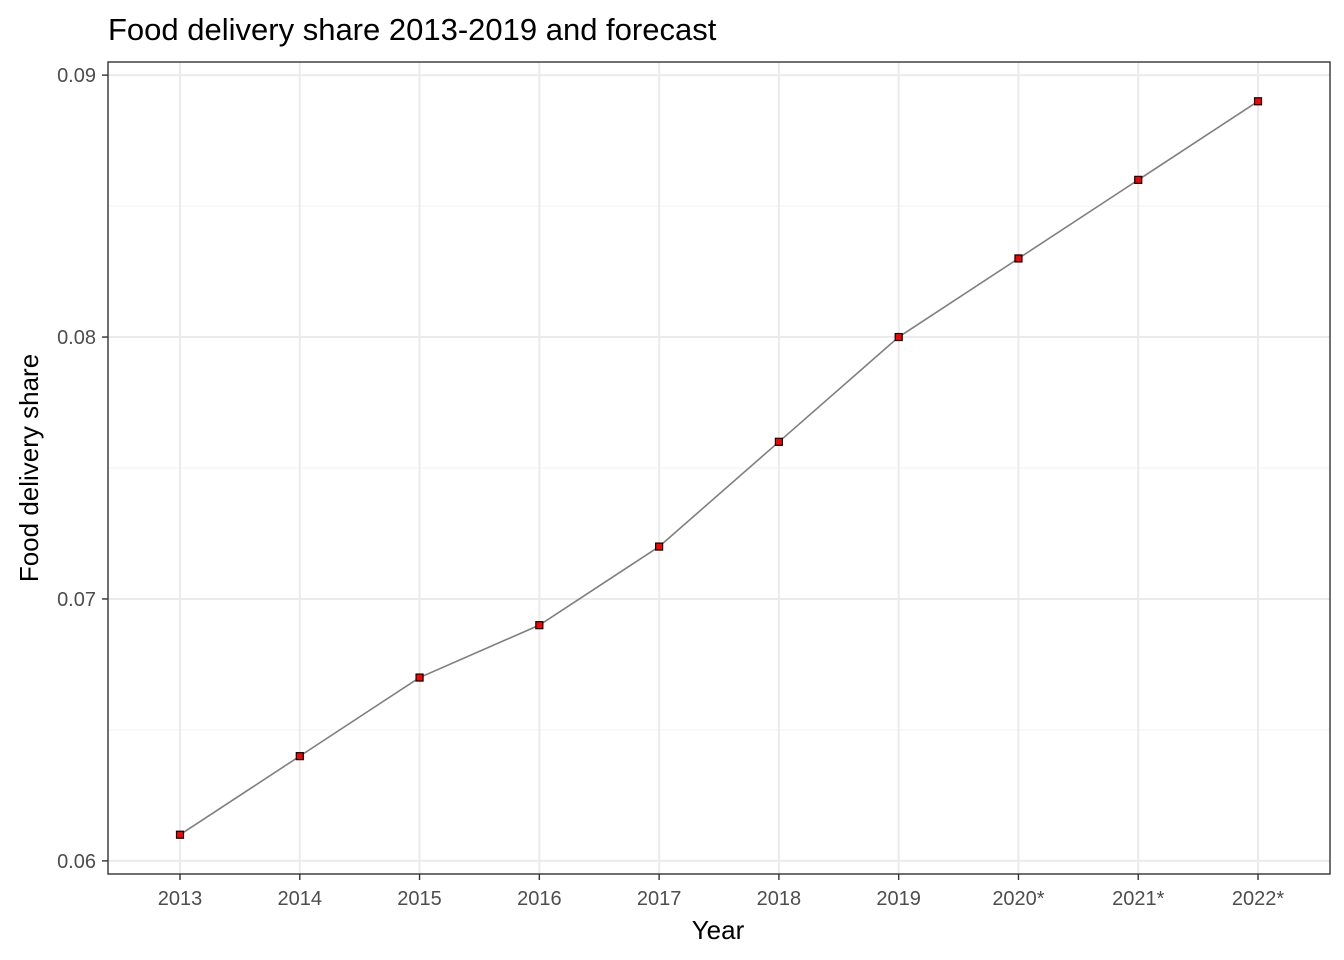 This screenshot has width=1344, height=960. What do you see at coordinates (539, 899) in the screenshot?
I see `x-tick-label: 2016` at bounding box center [539, 899].